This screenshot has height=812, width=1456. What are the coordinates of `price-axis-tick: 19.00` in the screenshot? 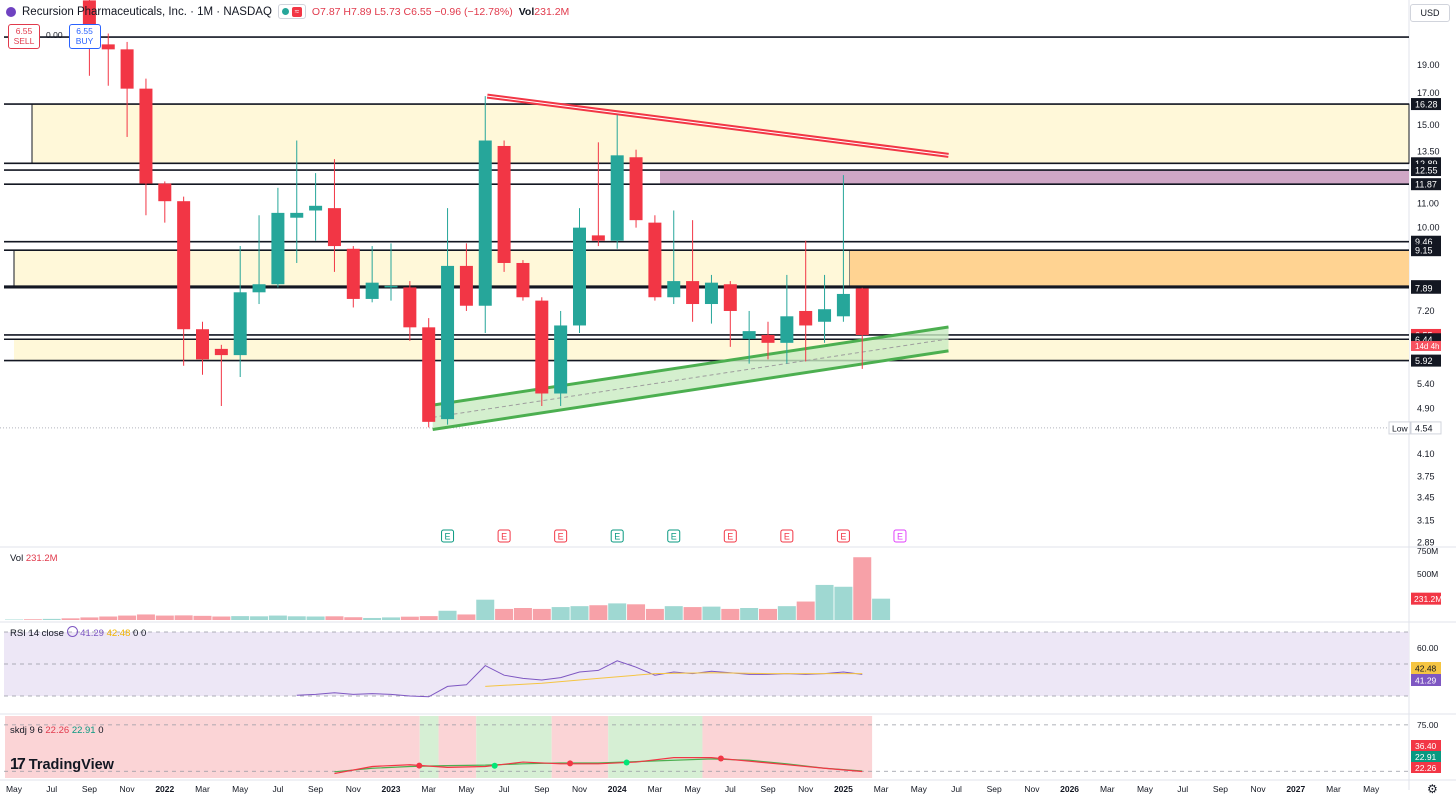 It's located at (1428, 65).